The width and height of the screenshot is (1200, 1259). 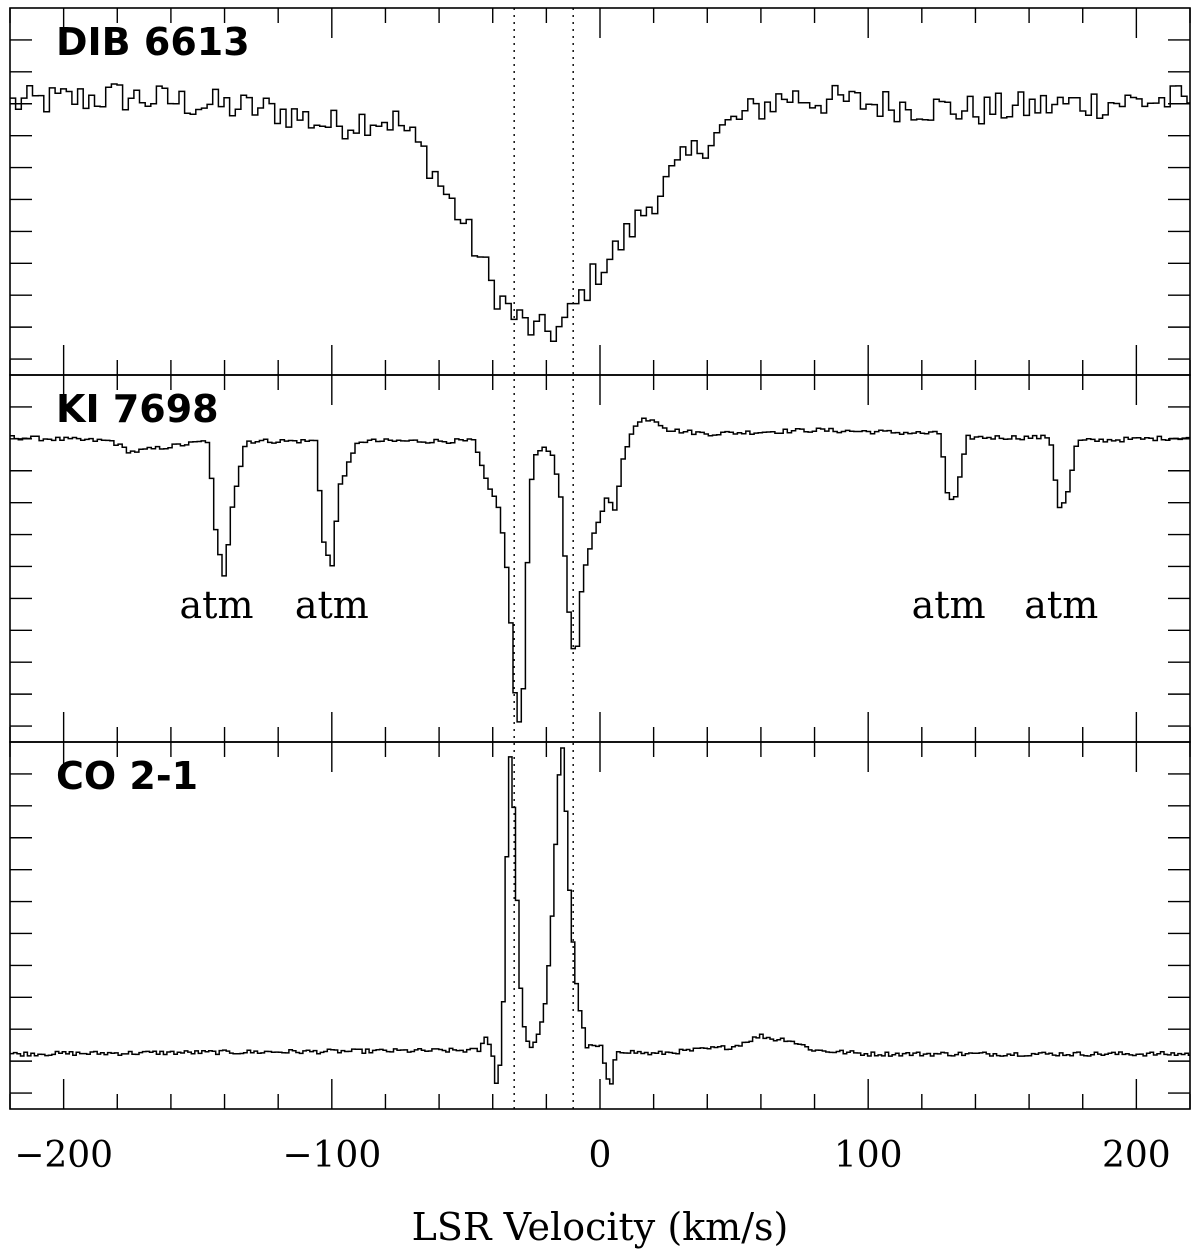 I want to click on x-tick-label: 100, so click(x=868, y=1155).